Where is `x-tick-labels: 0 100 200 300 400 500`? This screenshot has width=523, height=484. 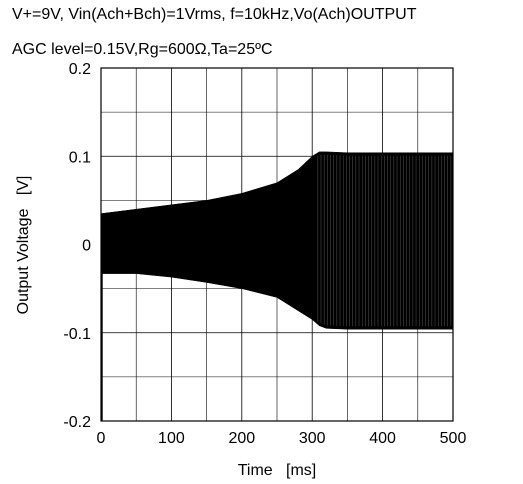
x-tick-labels: 0 100 200 300 400 500 is located at coordinates (282, 438).